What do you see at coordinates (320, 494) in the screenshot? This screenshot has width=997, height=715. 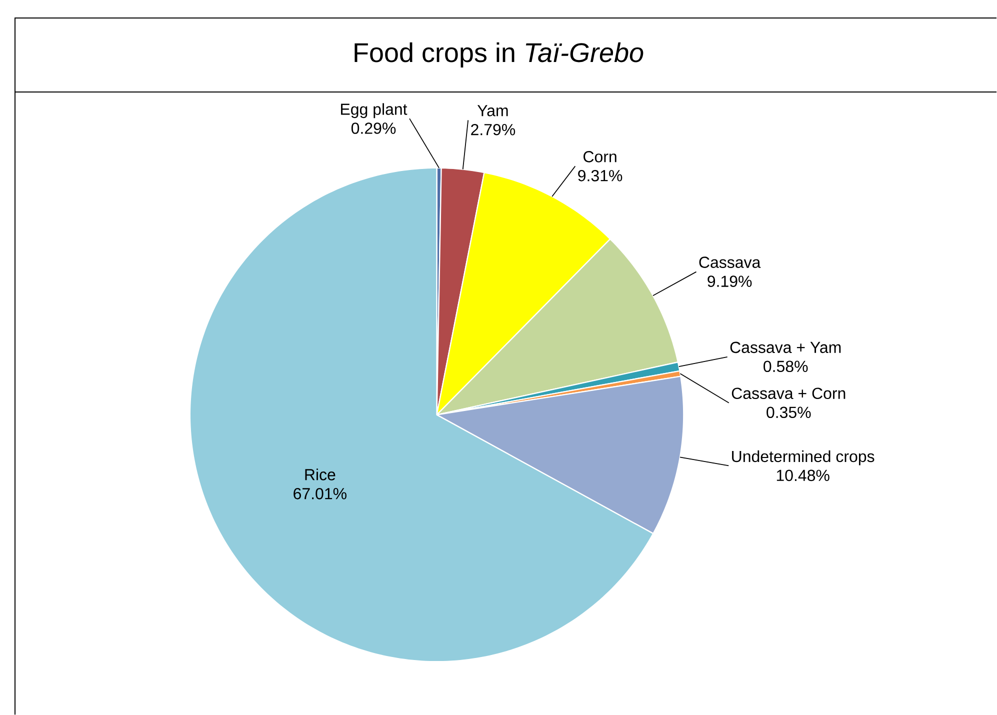 I see `data-label: 67.01%` at bounding box center [320, 494].